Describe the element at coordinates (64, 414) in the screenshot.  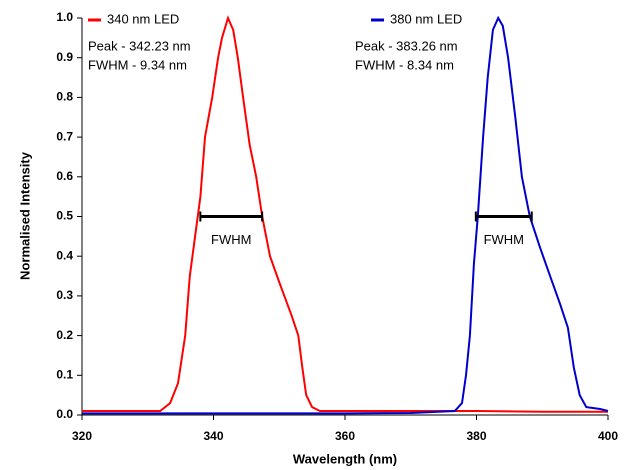
I see `y-tick-label: 0.0` at that location.